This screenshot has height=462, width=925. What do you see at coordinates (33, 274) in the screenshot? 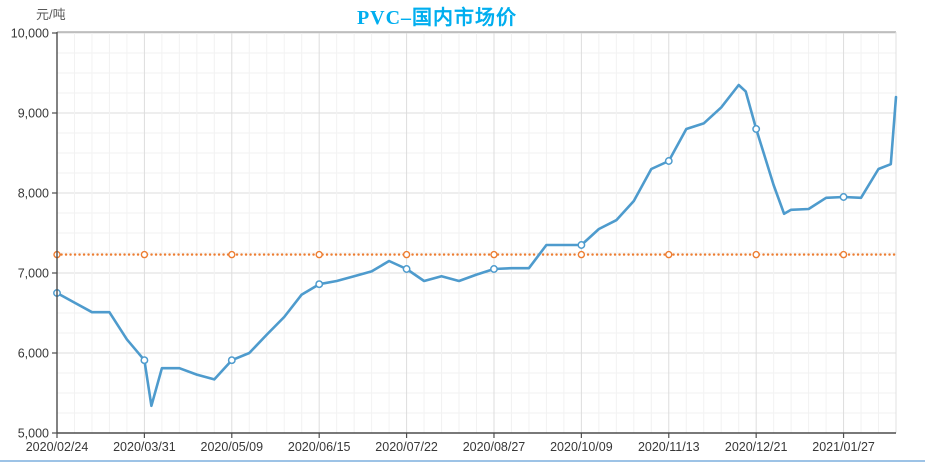
I see `y-tick-label: 7,000` at bounding box center [33, 274].